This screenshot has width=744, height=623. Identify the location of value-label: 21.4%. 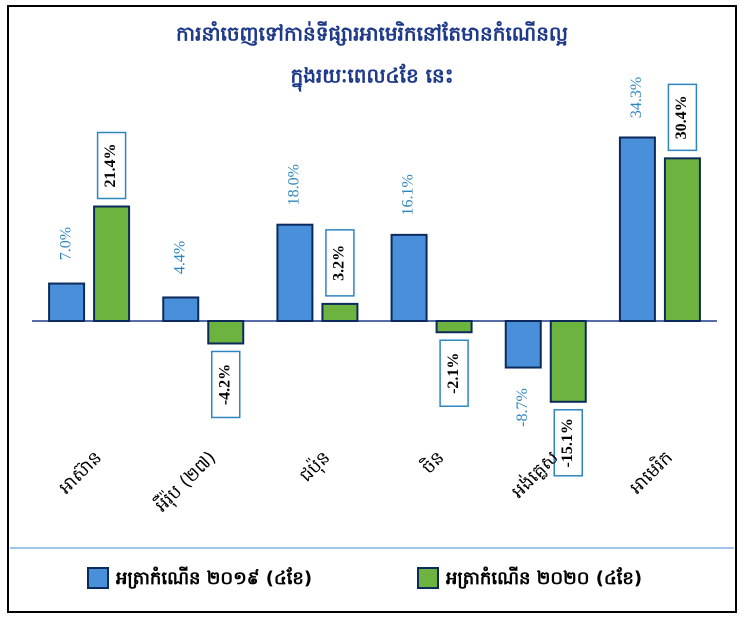
(110, 166).